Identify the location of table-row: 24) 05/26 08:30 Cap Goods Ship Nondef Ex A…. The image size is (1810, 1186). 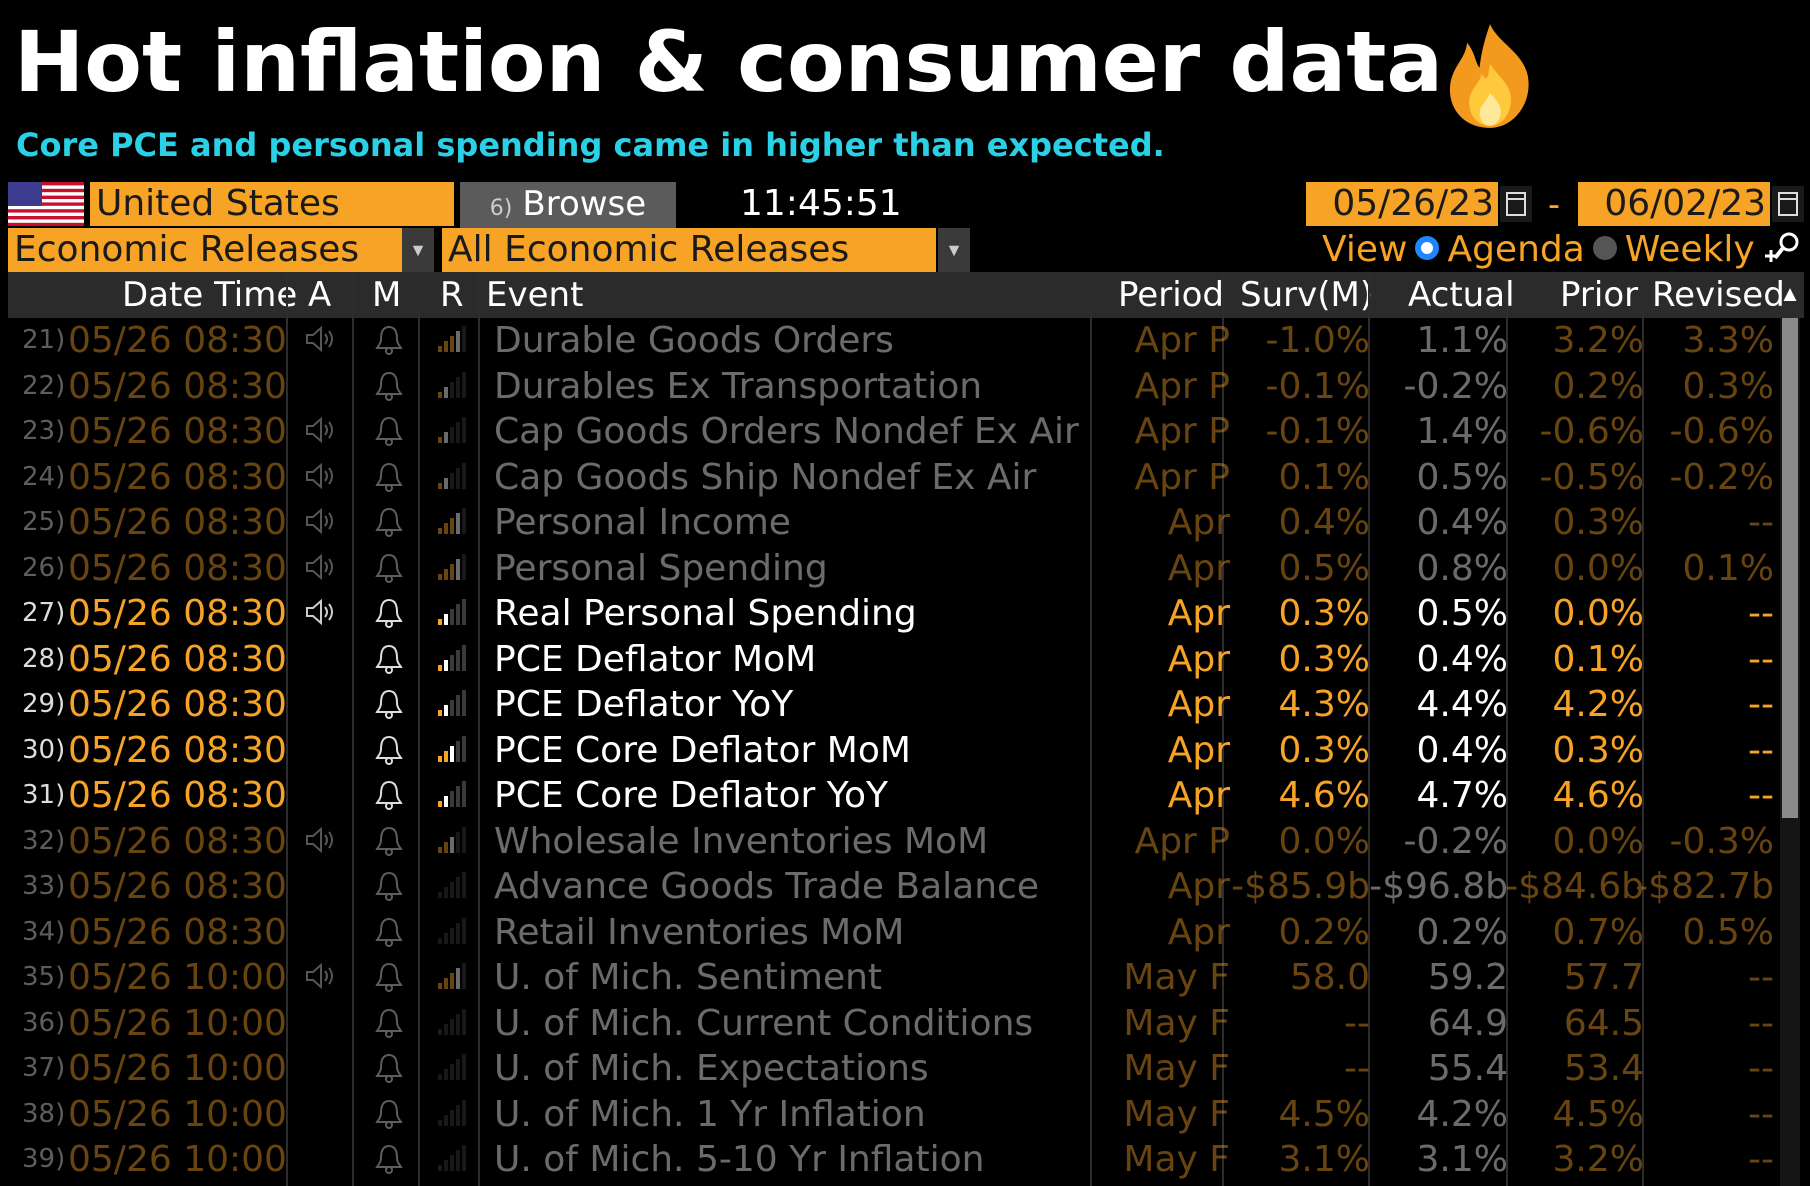
(893, 477).